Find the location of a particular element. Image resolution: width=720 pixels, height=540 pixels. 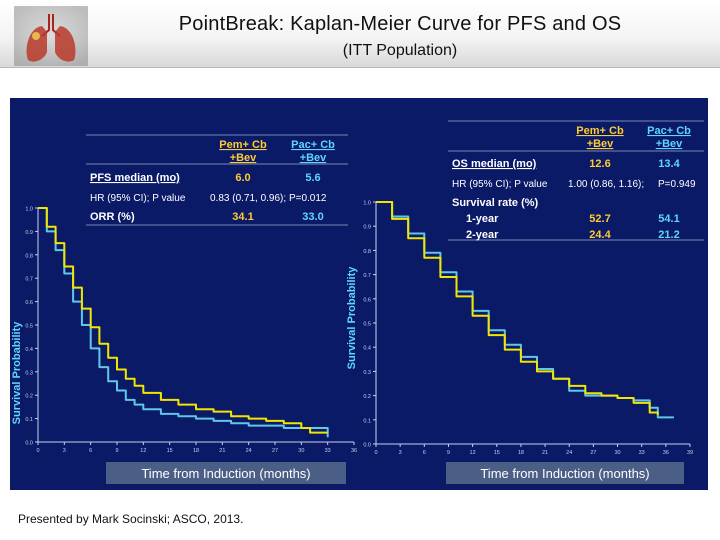

os-y-tick-label: 0.4 is located at coordinates (367, 349).